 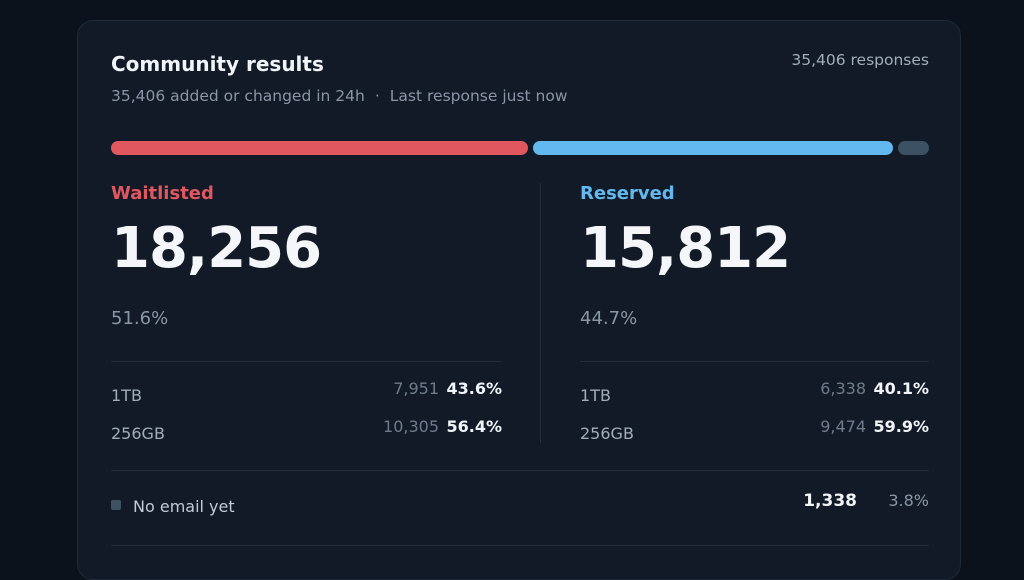 I want to click on group-label: Reserved, so click(x=627, y=193).